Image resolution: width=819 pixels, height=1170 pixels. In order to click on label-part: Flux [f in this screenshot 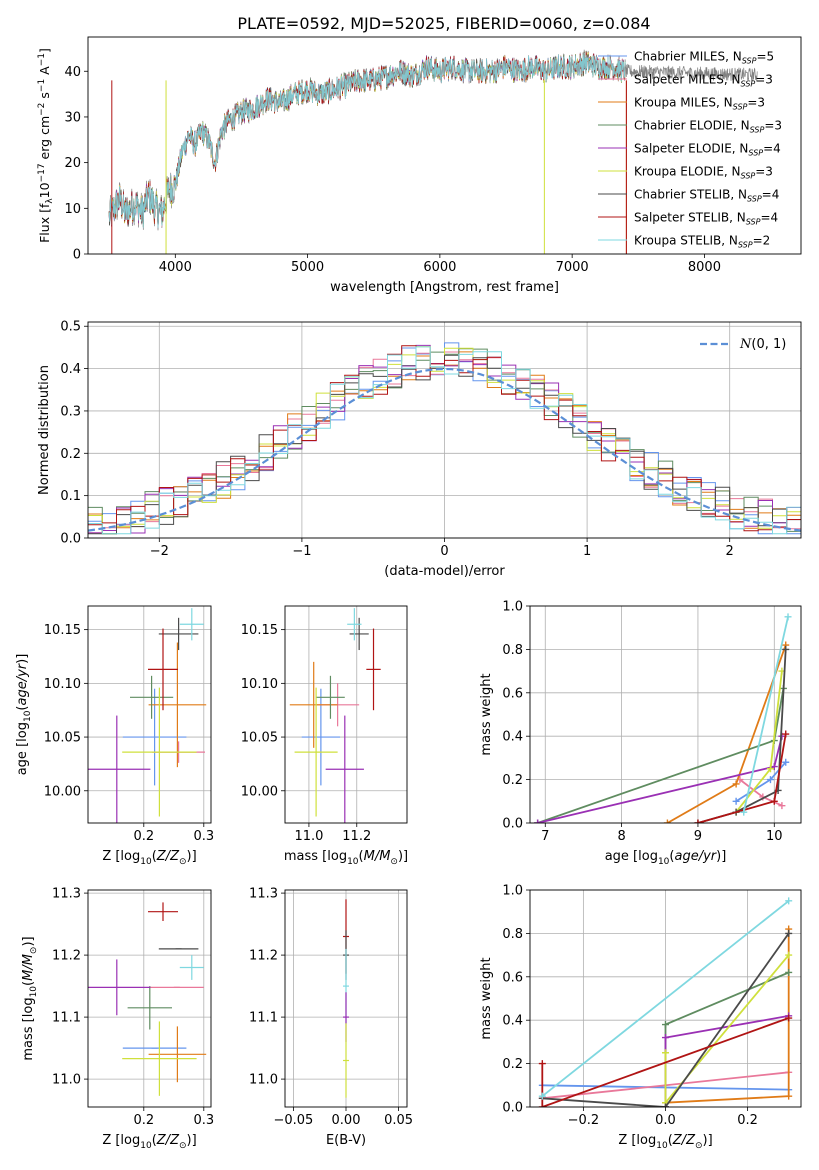, I will do `click(44, 223)`.